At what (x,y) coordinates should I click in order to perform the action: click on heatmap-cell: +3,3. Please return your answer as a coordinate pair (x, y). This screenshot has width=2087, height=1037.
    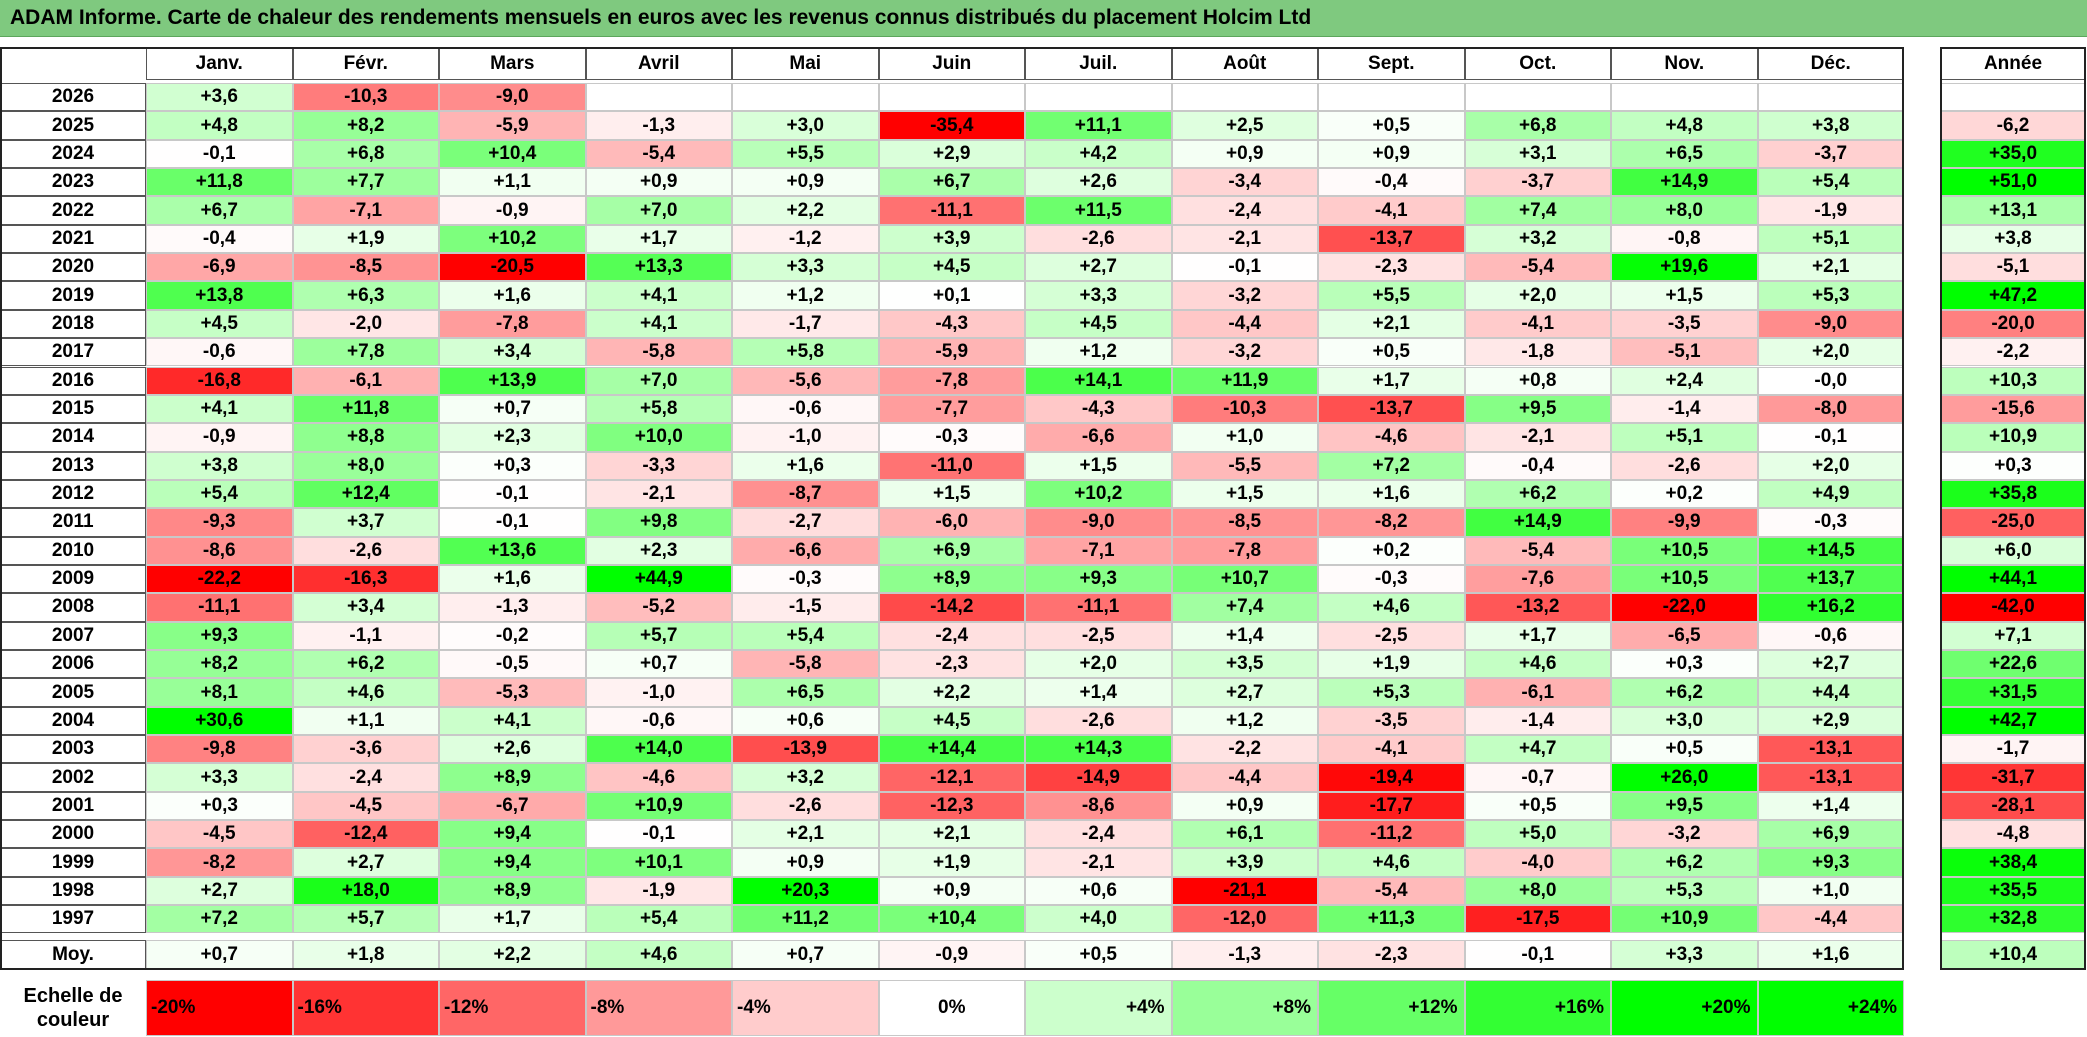
    Looking at the image, I should click on (1098, 295).